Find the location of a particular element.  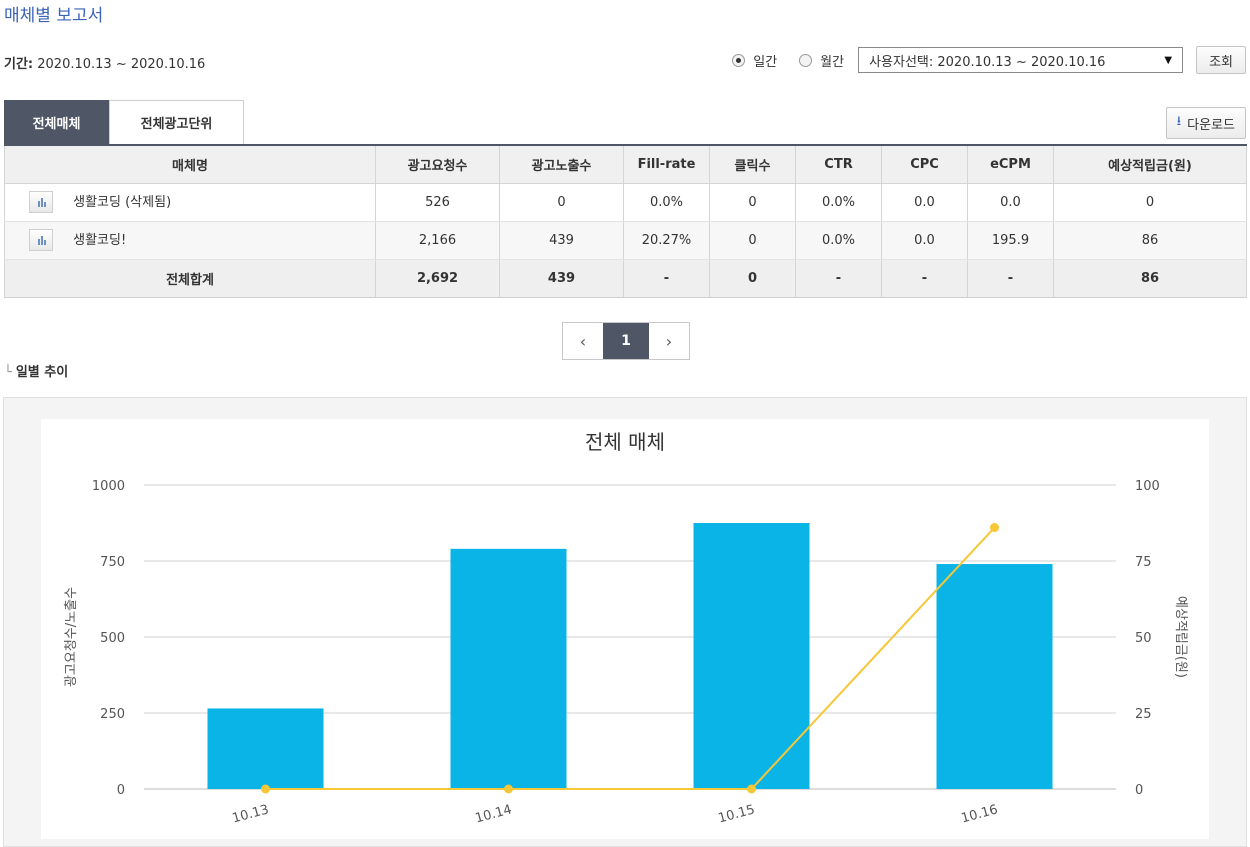

search-button: 조회 is located at coordinates (1221, 60).